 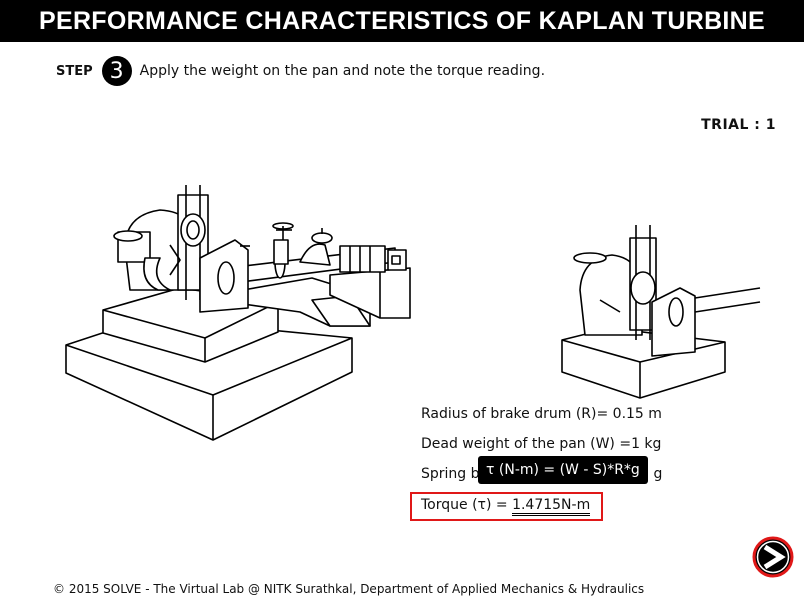 What do you see at coordinates (541, 414) in the screenshot?
I see `radius-reading: Radius of brake drum (R)= 0.15 m` at bounding box center [541, 414].